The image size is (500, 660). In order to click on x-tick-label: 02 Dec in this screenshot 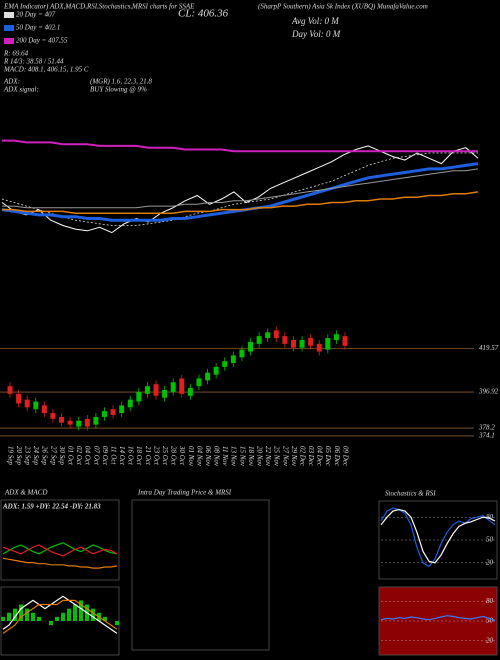, I will do `click(302, 456)`.